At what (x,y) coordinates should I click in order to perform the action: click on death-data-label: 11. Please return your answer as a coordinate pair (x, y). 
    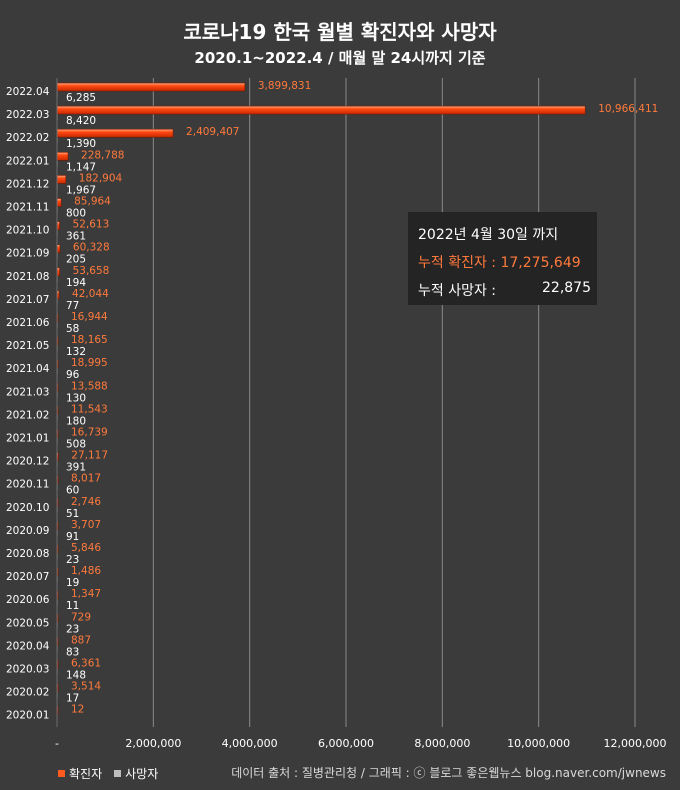
    Looking at the image, I should click on (72, 606).